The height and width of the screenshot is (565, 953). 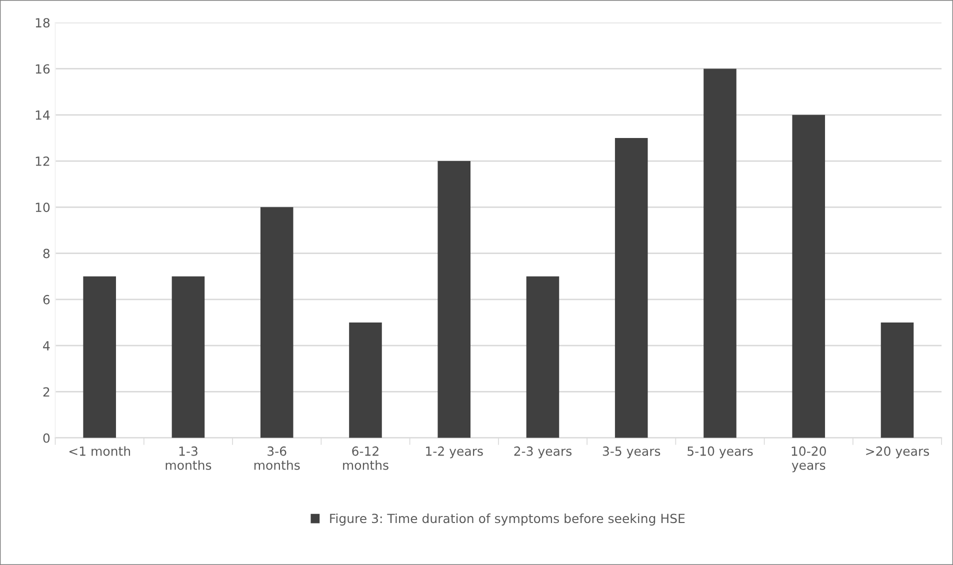 What do you see at coordinates (507, 519) in the screenshot?
I see `legend-label: Figure 3: Time duration of symptoms before seeking HSE` at bounding box center [507, 519].